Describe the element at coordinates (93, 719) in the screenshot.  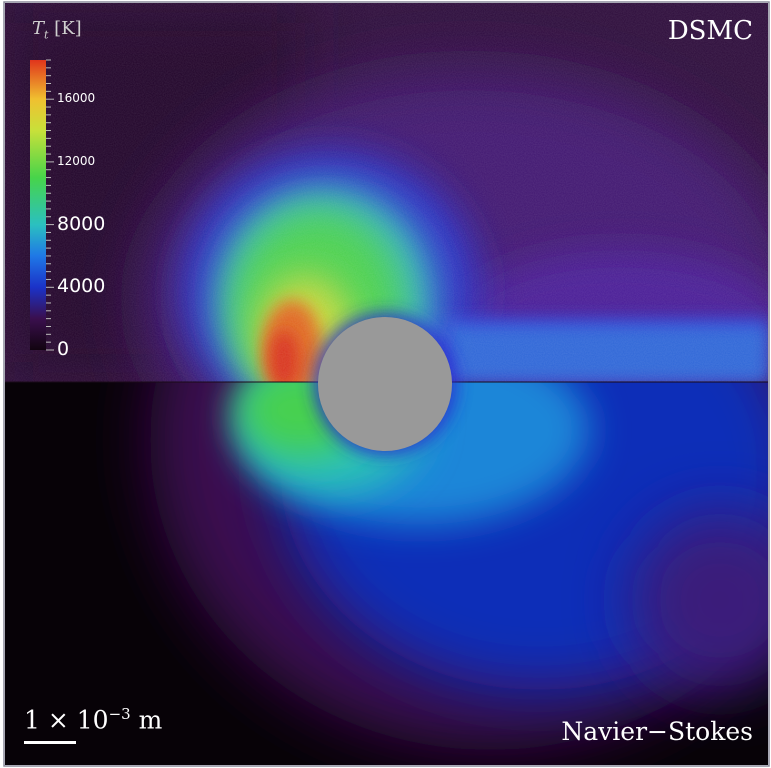
I see `scale-bar-label: 1 × 10−3 m` at that location.